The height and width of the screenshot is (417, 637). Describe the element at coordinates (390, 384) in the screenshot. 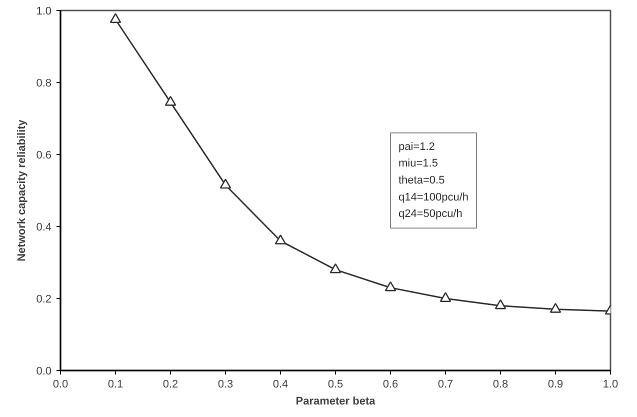

I see `x-tick-label: 0.6` at that location.